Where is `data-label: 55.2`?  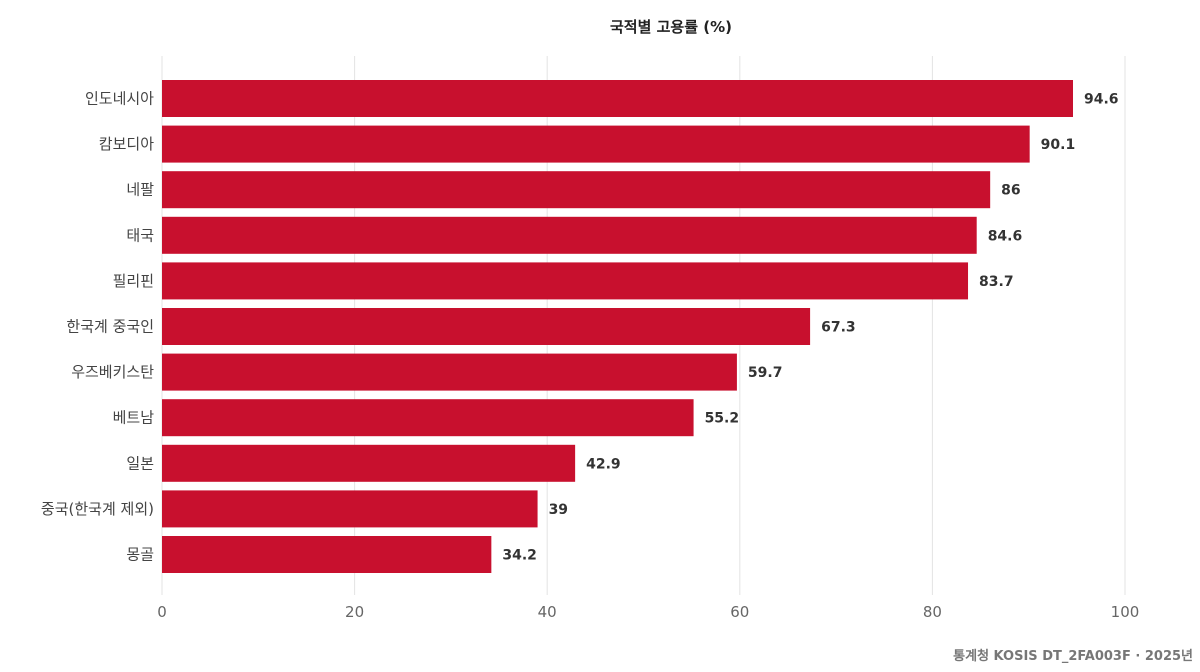 data-label: 55.2 is located at coordinates (722, 419).